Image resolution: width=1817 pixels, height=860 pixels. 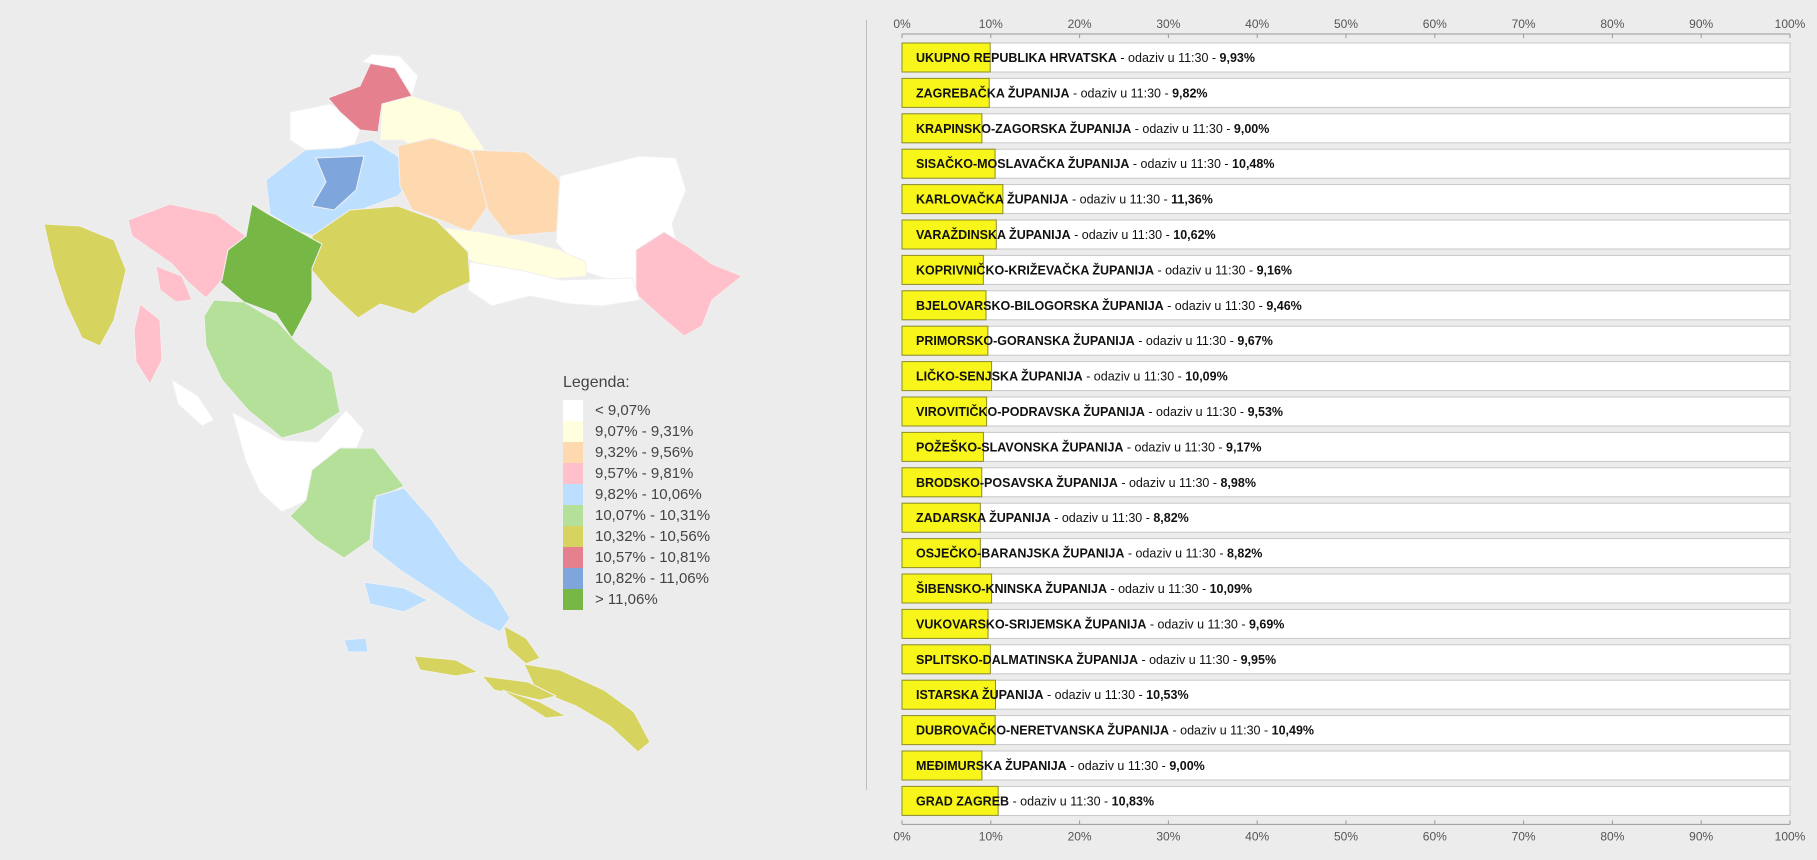 I want to click on legend-item: 9,07% - 9,31%, so click(x=636, y=431).